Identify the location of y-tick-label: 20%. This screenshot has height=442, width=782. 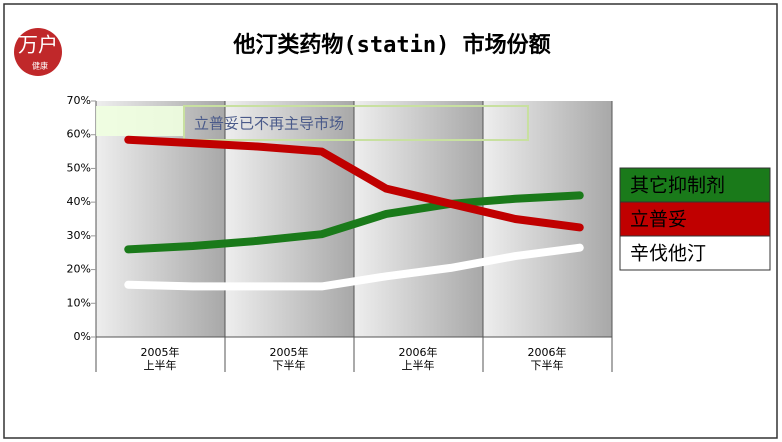
(79, 269).